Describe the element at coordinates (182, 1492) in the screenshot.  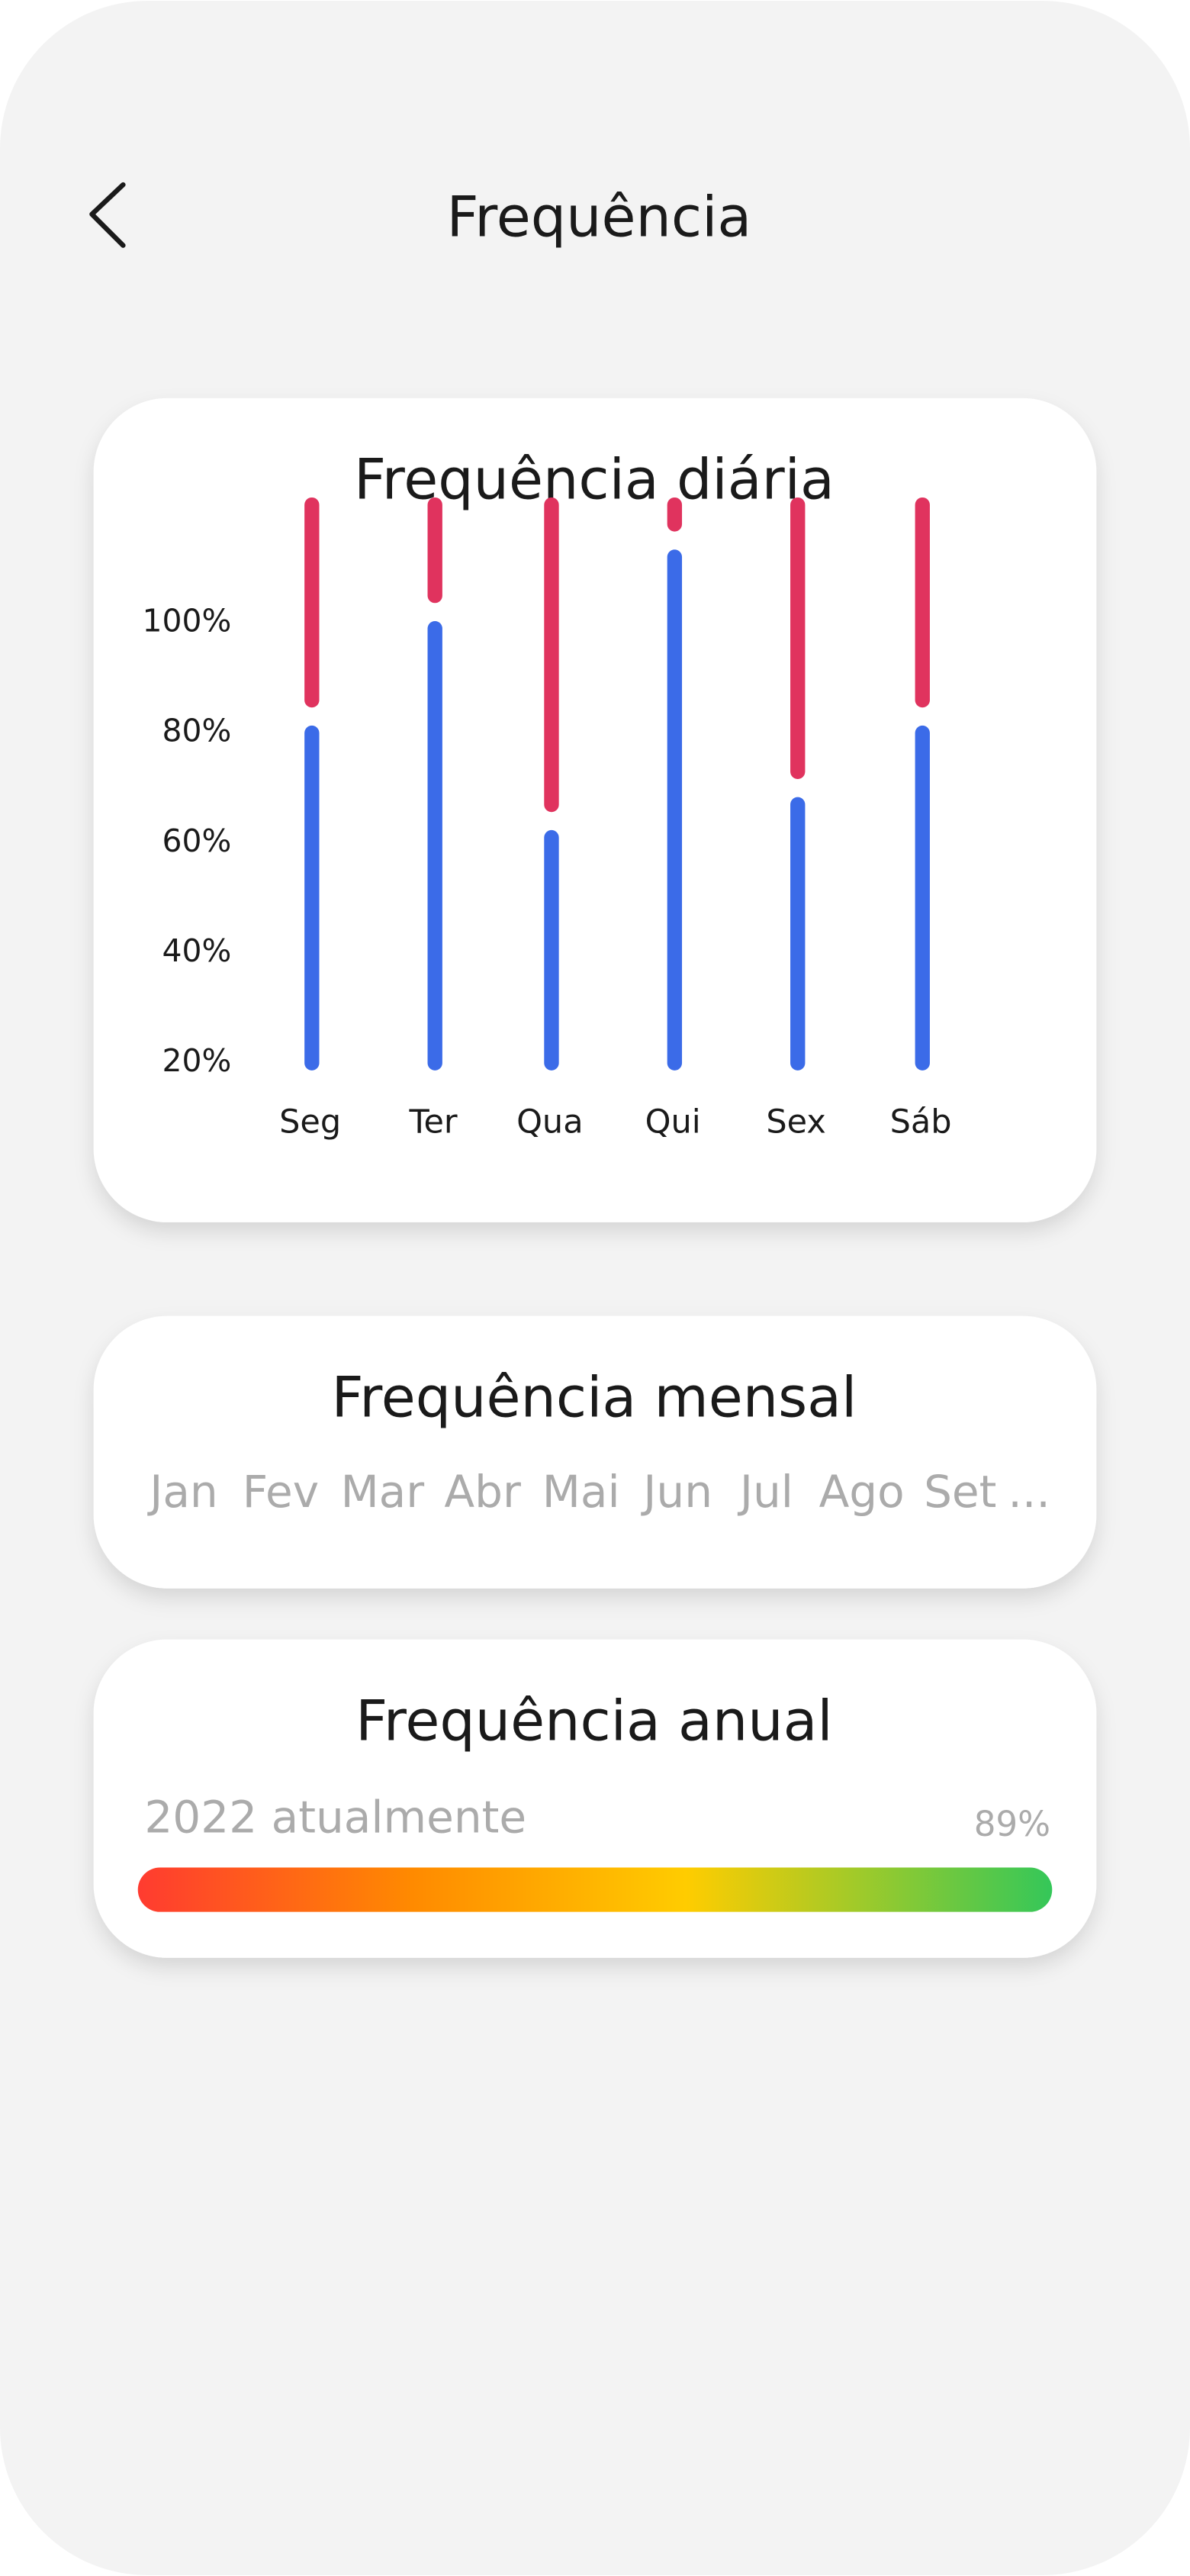
I see `month-label: Jan` at that location.